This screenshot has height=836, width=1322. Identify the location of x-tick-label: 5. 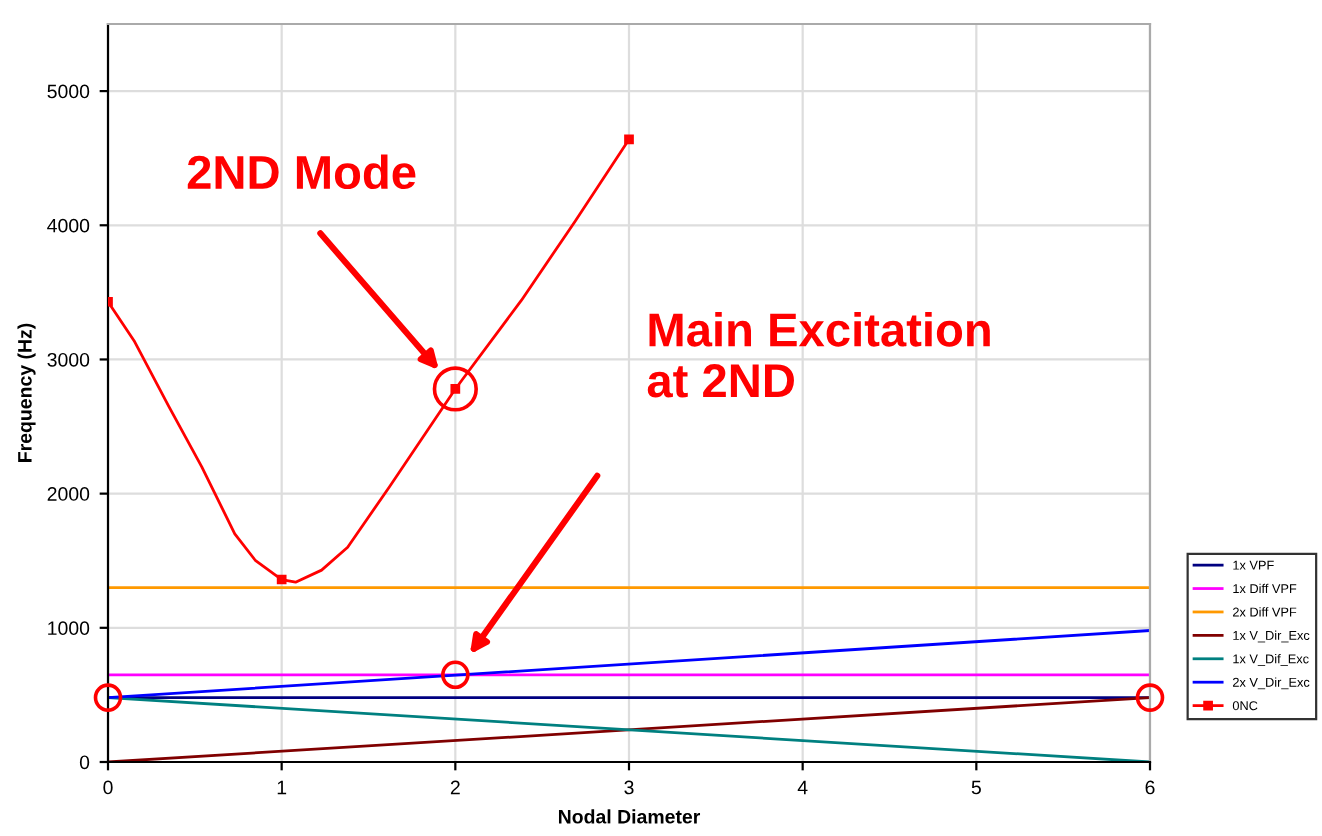
(976, 787).